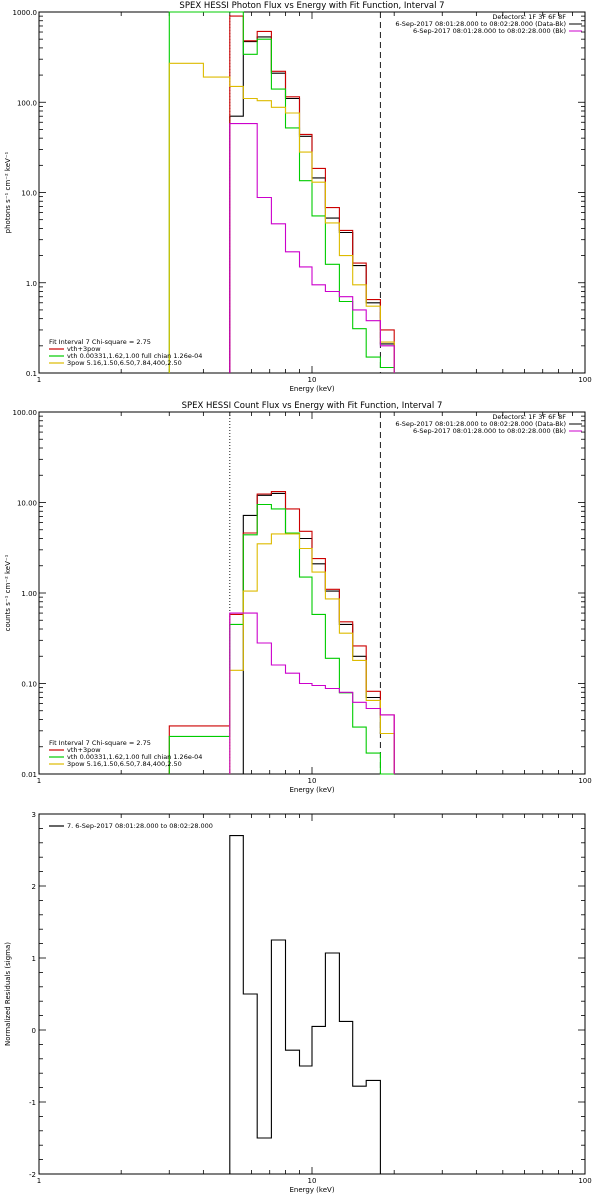 This screenshot has height=1200, width=600. What do you see at coordinates (27, 504) in the screenshot?
I see `y-tick-label: 10.00` at bounding box center [27, 504].